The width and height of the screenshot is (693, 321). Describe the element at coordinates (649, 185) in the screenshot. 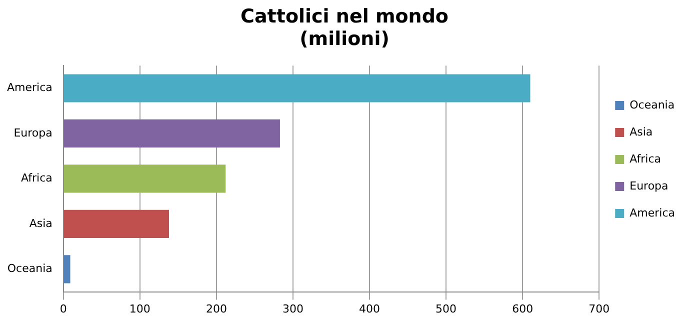

I see `legend-label: Europa` at that location.